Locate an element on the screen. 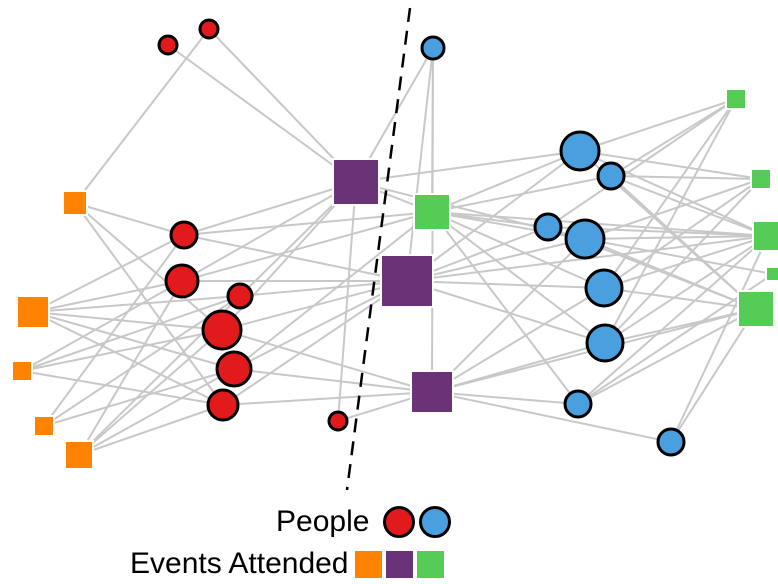  edge-b5-g3 is located at coordinates (673, 209).